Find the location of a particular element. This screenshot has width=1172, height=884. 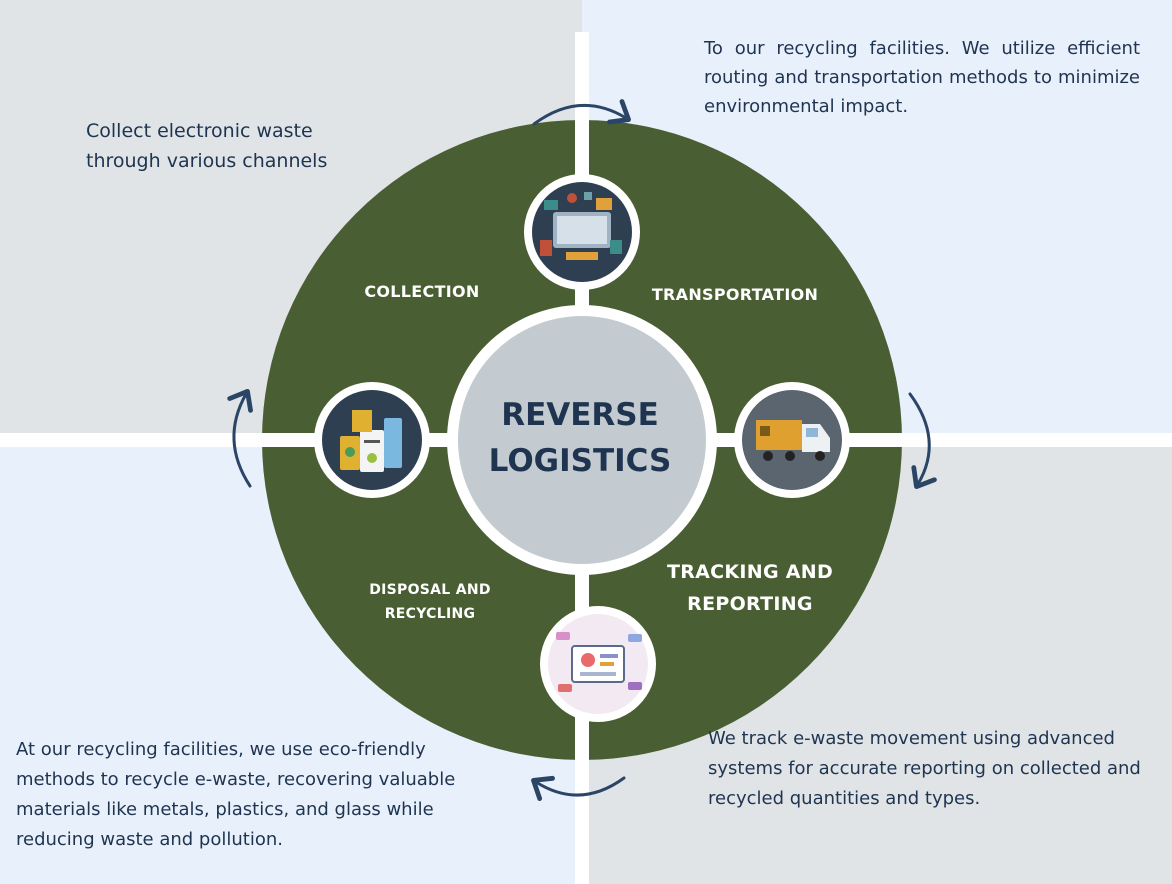

dashboard-icon is located at coordinates (598, 664).